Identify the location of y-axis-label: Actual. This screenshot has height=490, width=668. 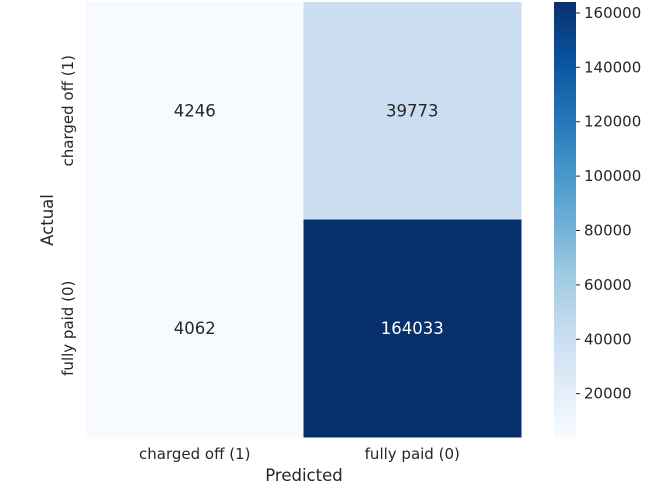
(47, 220).